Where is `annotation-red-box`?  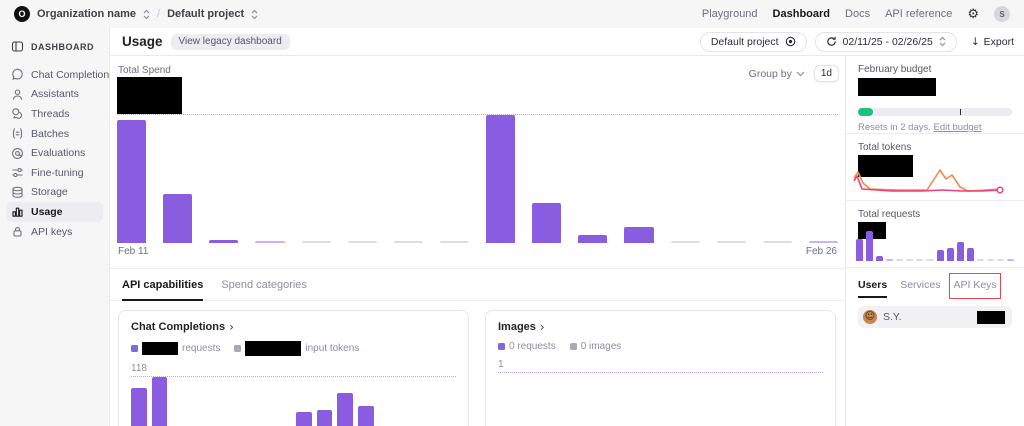
annotation-red-box is located at coordinates (975, 286).